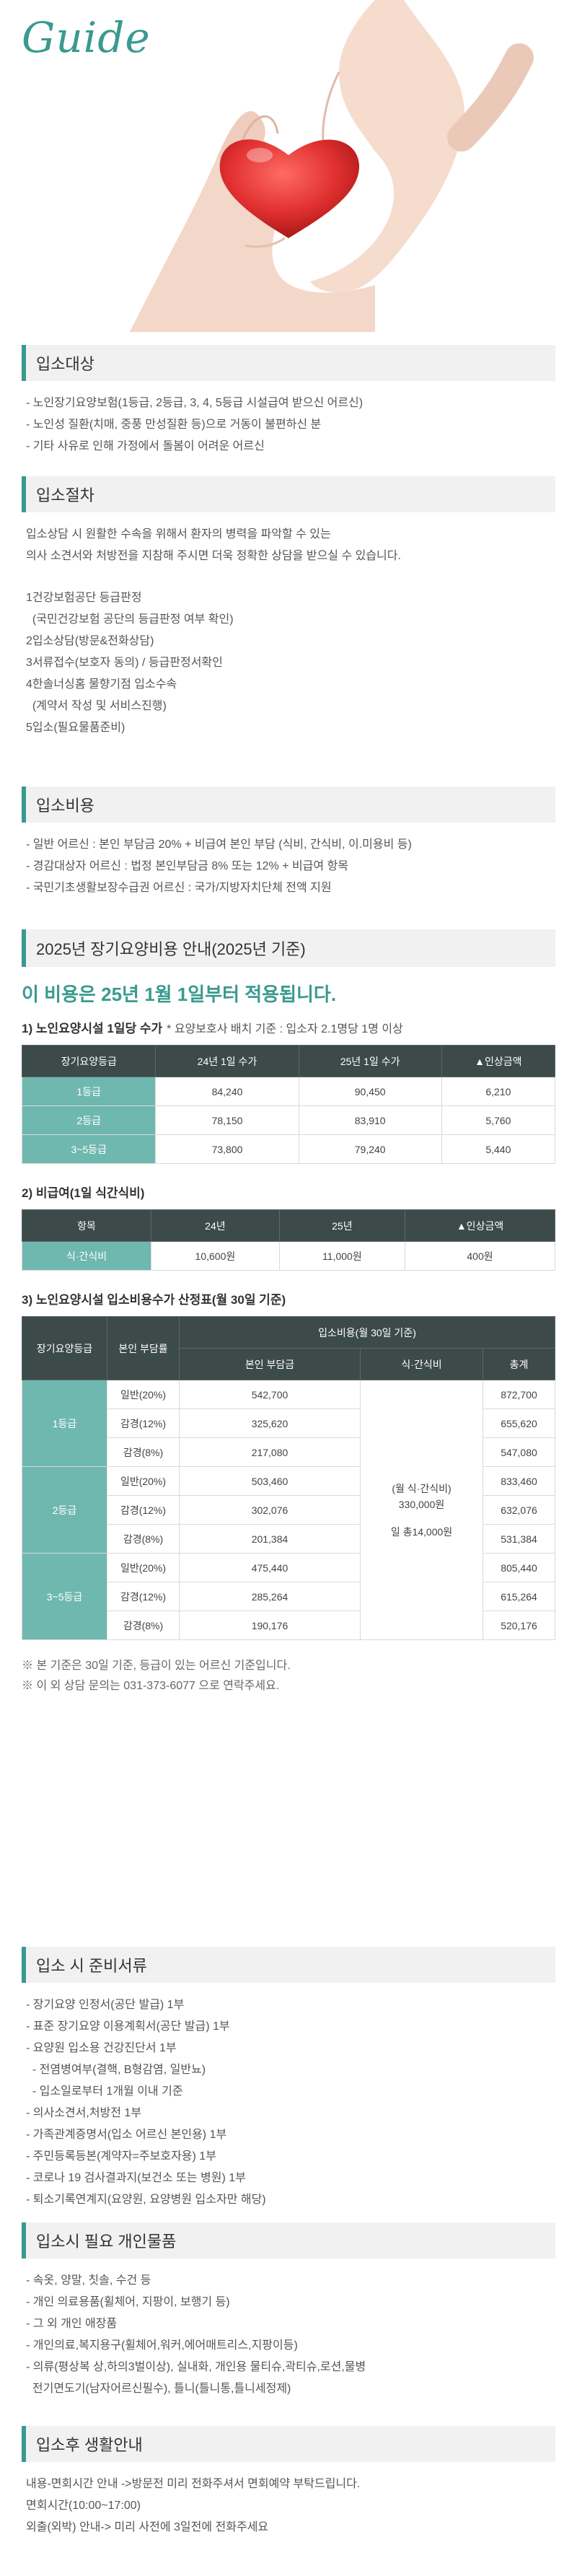 The height and width of the screenshot is (2576, 577). Describe the element at coordinates (130, 619) in the screenshot. I see `step-item: (국민건강보험 공단의 등급판정 여부 확인)` at that location.